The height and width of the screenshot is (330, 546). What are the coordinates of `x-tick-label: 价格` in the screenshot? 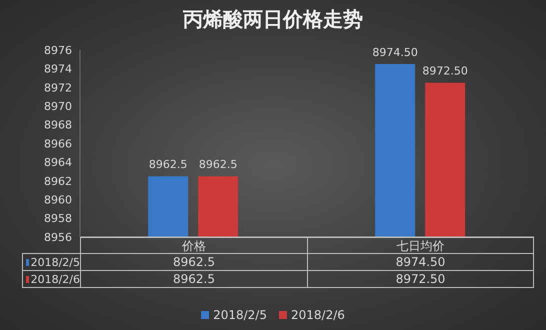 It's located at (193, 245).